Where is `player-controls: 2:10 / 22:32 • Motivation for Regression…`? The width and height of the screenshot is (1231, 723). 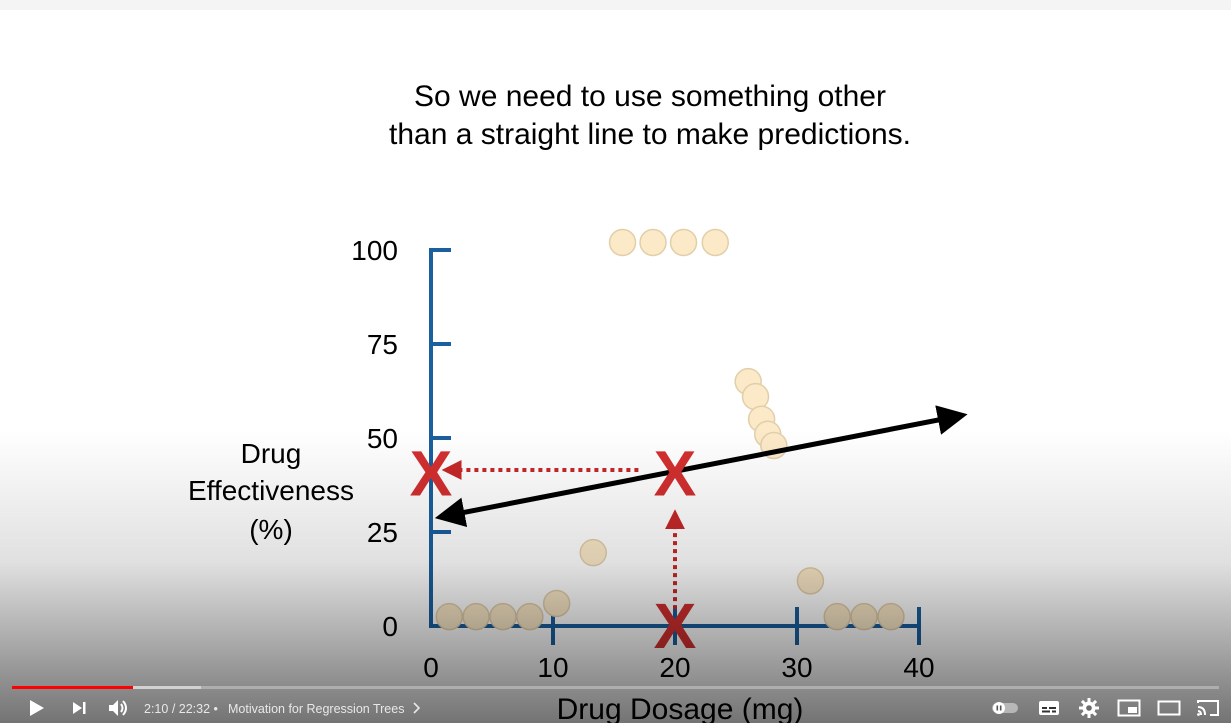 player-controls: 2:10 / 22:32 • Motivation for Regression… is located at coordinates (615, 702).